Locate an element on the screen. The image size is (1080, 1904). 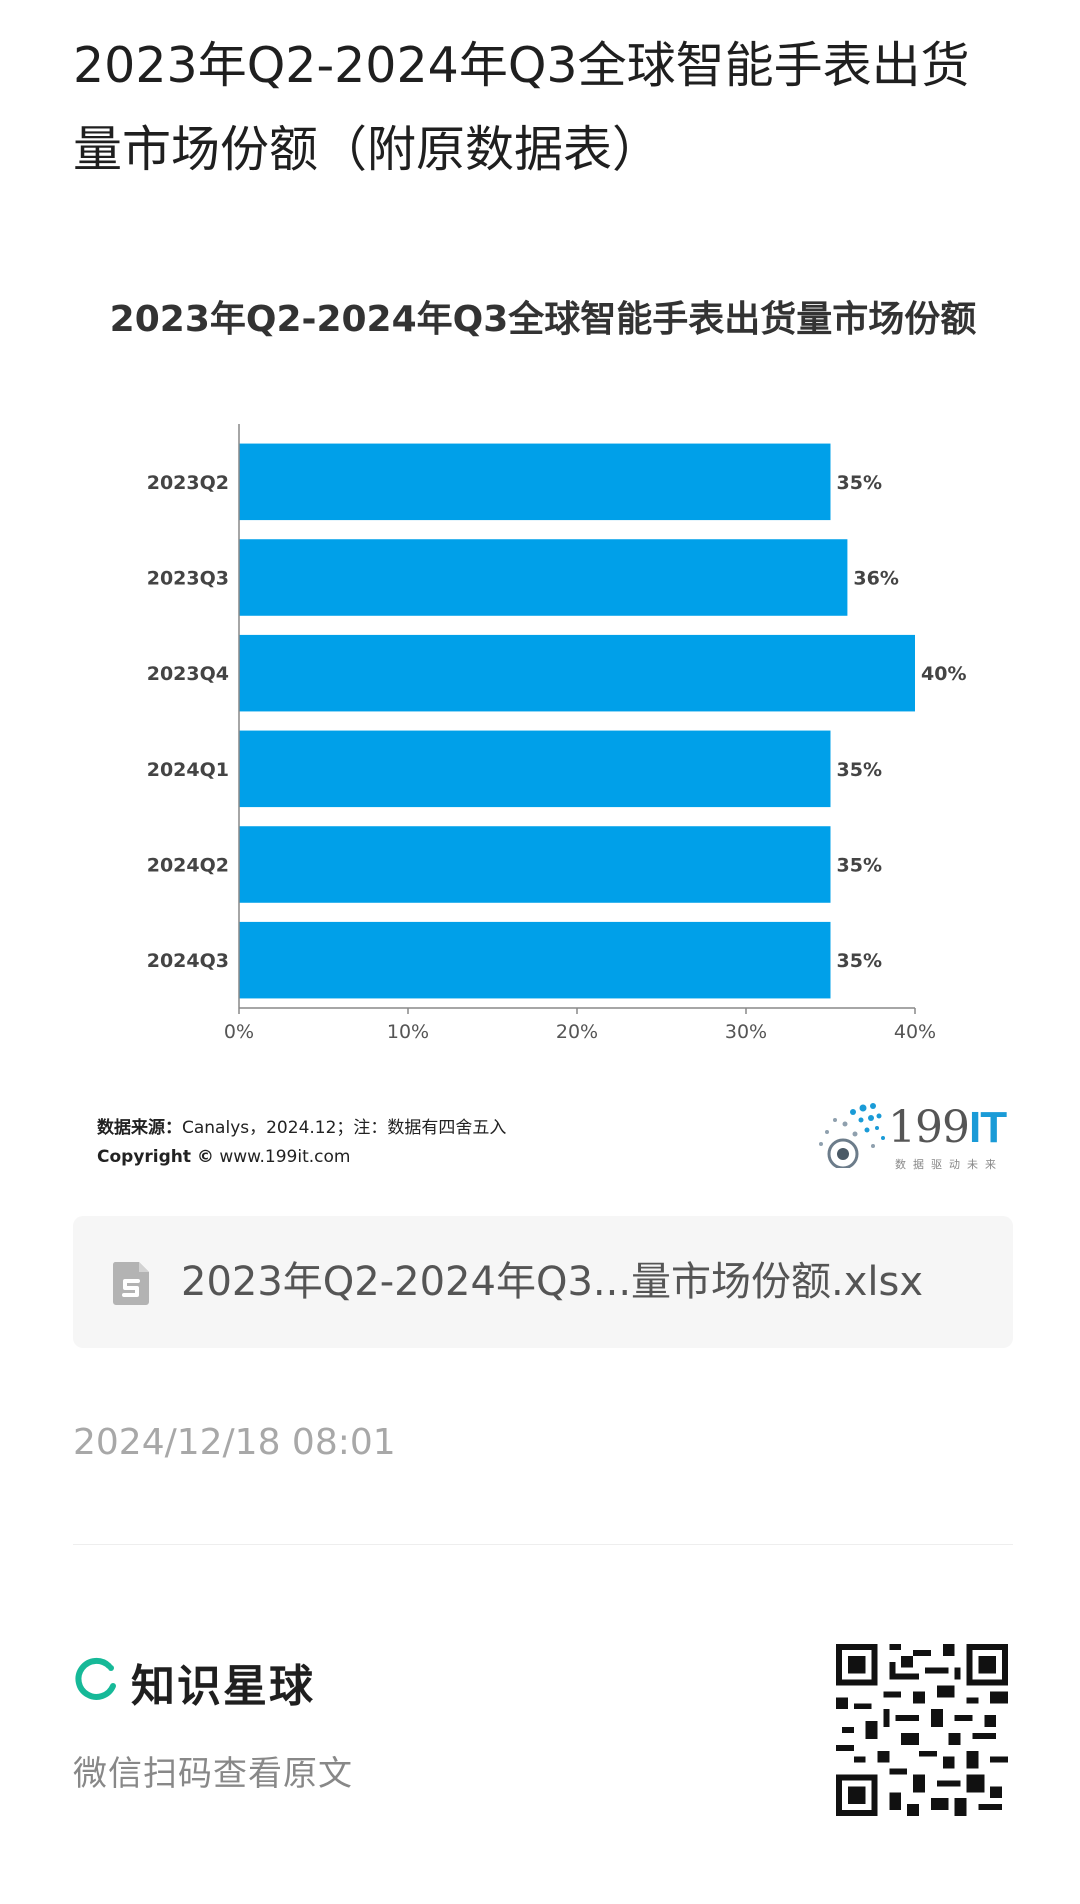
copyright-site: www.199it.com is located at coordinates (285, 1157).